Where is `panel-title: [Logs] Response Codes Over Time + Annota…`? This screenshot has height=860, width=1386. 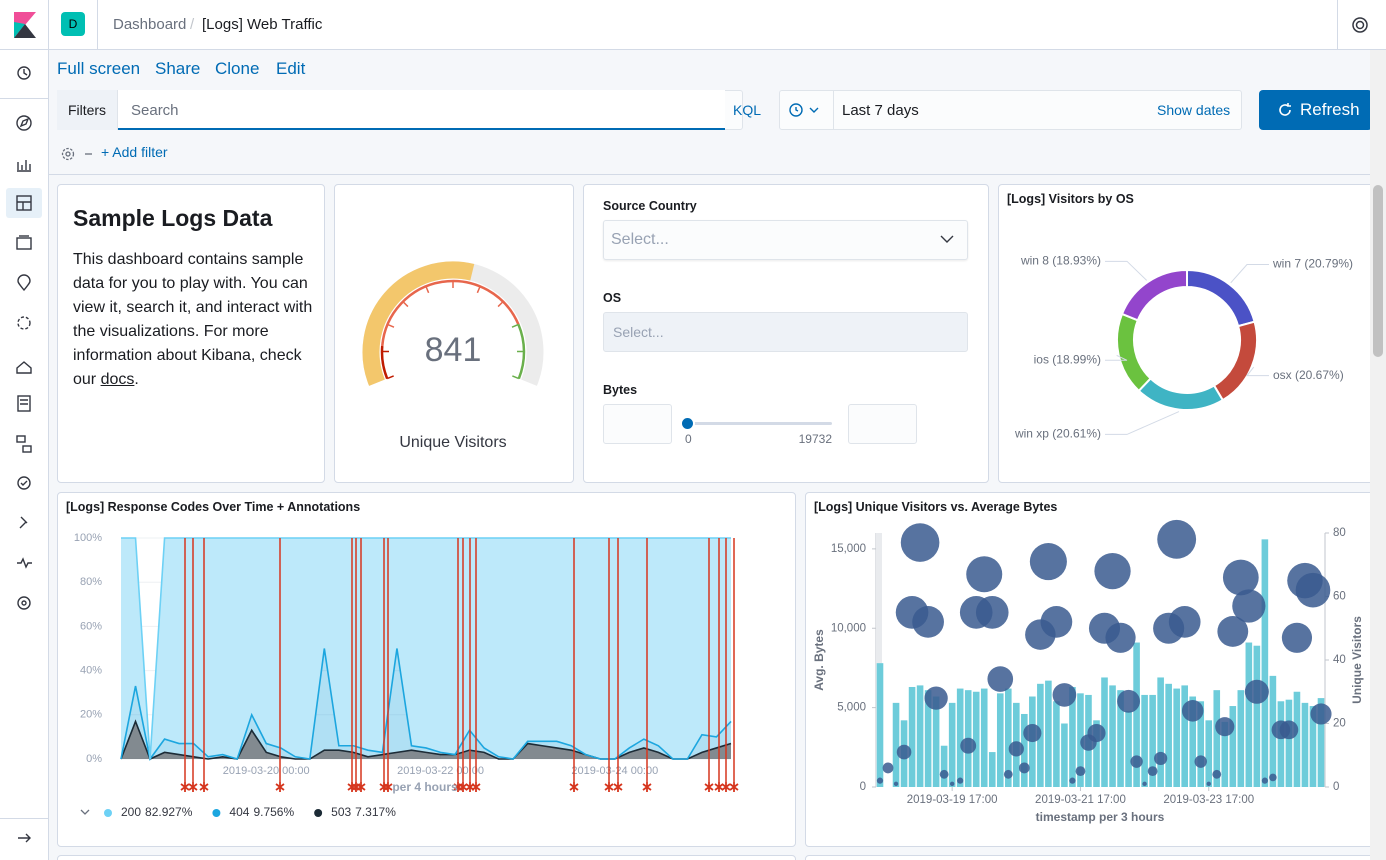
panel-title: [Logs] Response Codes Over Time + Annota… is located at coordinates (213, 507).